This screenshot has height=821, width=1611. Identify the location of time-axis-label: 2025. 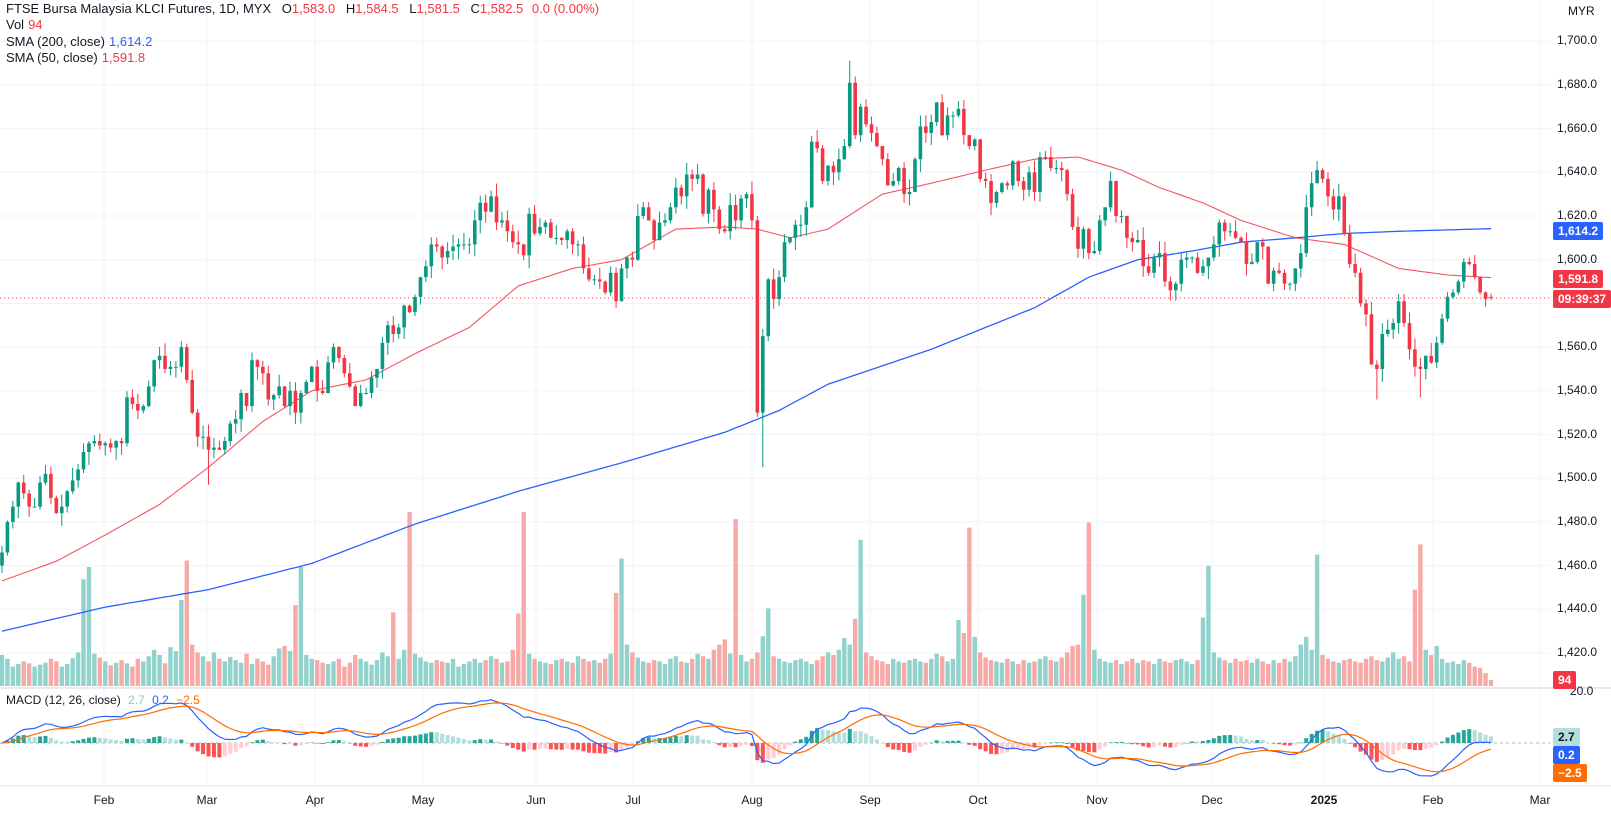
(1324, 800).